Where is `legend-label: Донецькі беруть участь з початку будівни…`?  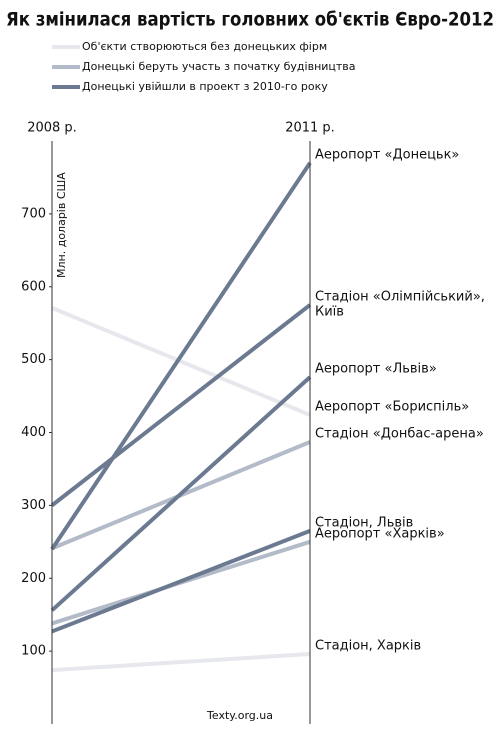 legend-label: Донецькі беруть участь з початку будівни… is located at coordinates (219, 66).